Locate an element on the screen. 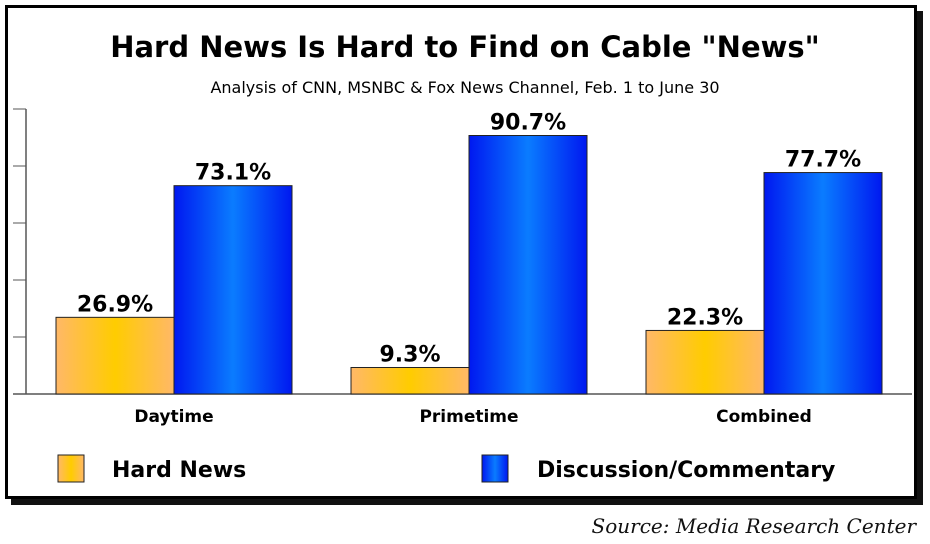  data-label: 9.3% is located at coordinates (409, 354).